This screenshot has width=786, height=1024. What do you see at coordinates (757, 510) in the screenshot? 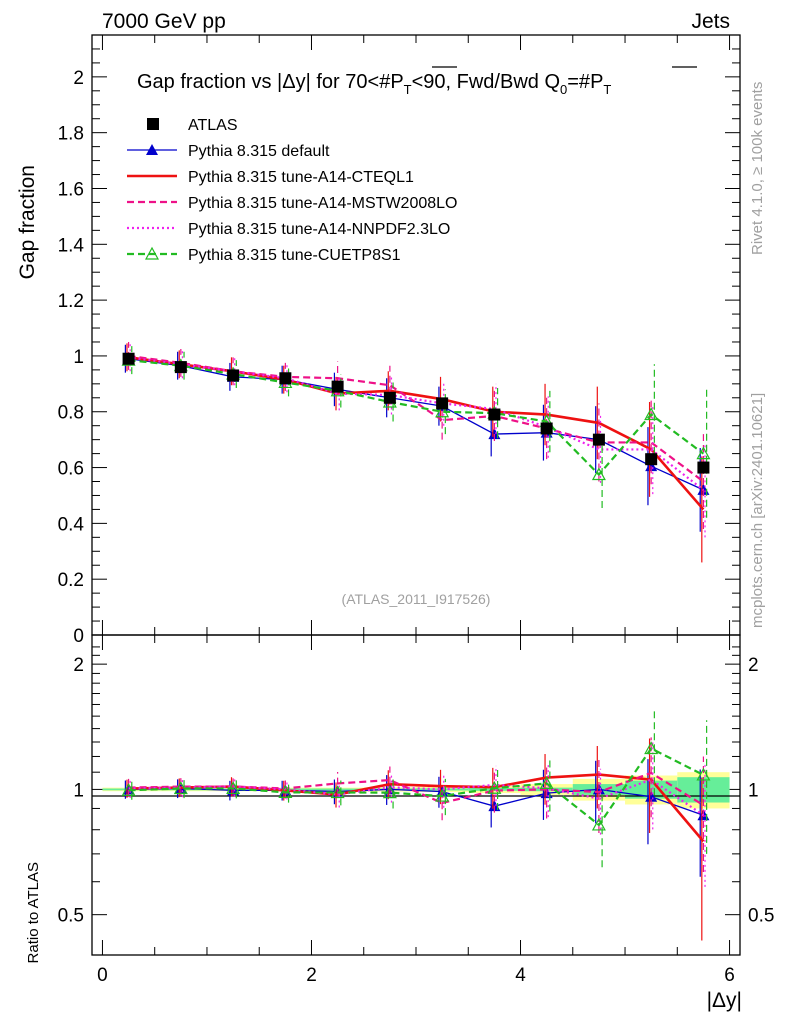
I see `side-text-mcplots: mcplots.cern.ch [arXiv:2401.10621]` at bounding box center [757, 510].